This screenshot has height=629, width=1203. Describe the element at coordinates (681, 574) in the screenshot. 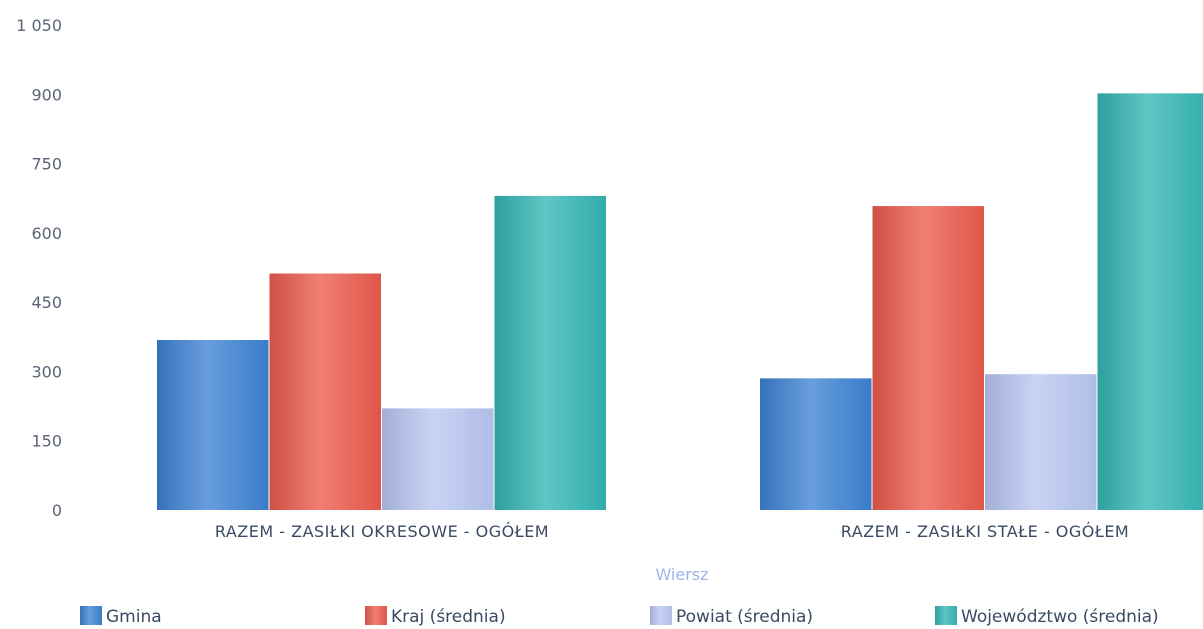

I see `x-axis-label: Wiersz` at that location.